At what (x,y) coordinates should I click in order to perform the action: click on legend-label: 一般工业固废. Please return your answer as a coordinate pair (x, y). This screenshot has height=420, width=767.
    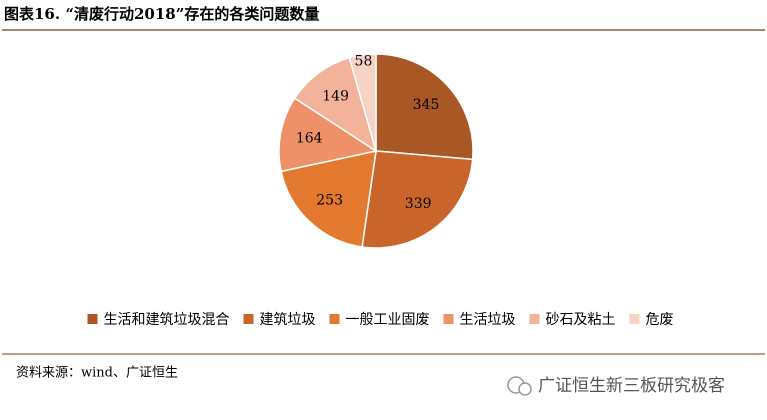
    Looking at the image, I should click on (388, 320).